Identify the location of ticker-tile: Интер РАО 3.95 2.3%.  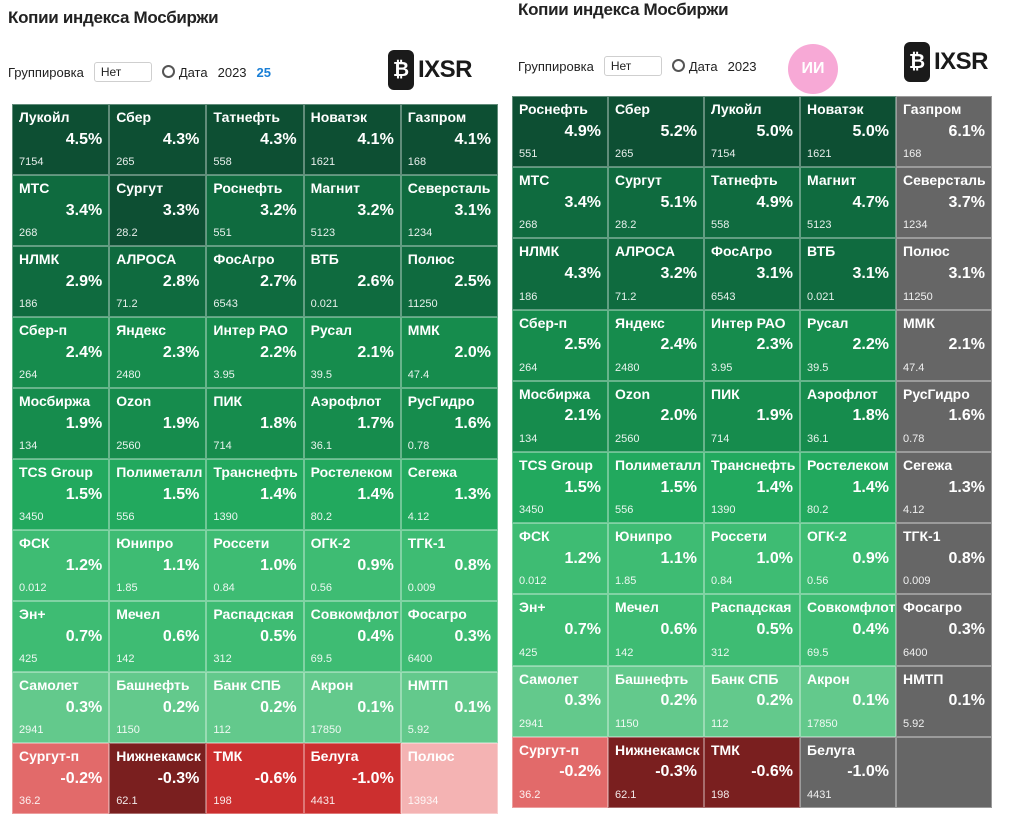
(752, 345).